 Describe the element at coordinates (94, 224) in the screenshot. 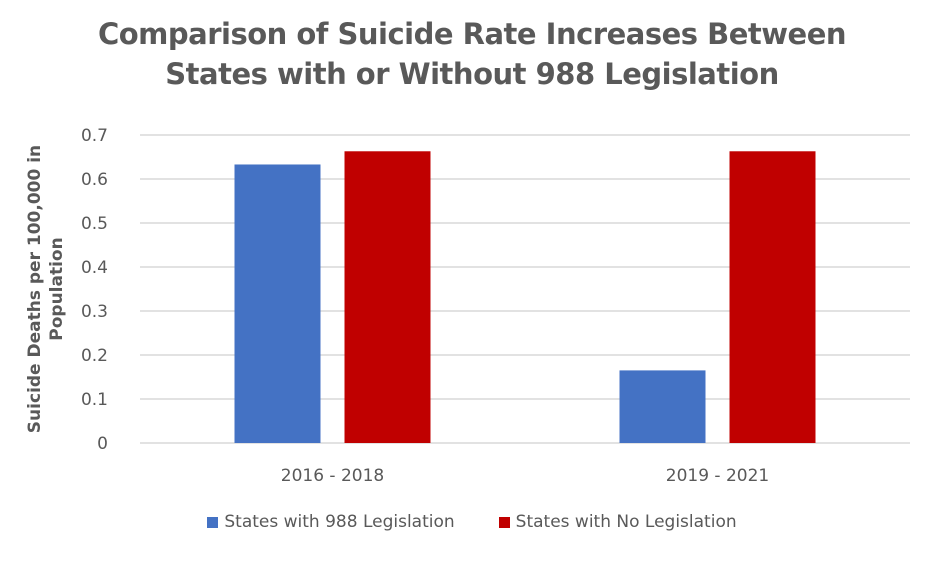

I see `y-tick-label: 0.5` at that location.